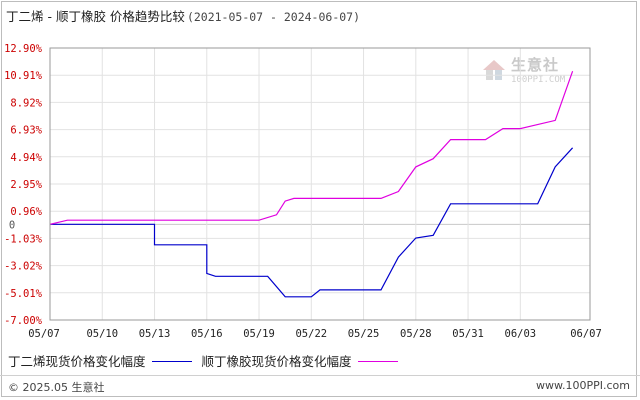  I want to click on y-tick-label: -1.03%, so click(23, 239).